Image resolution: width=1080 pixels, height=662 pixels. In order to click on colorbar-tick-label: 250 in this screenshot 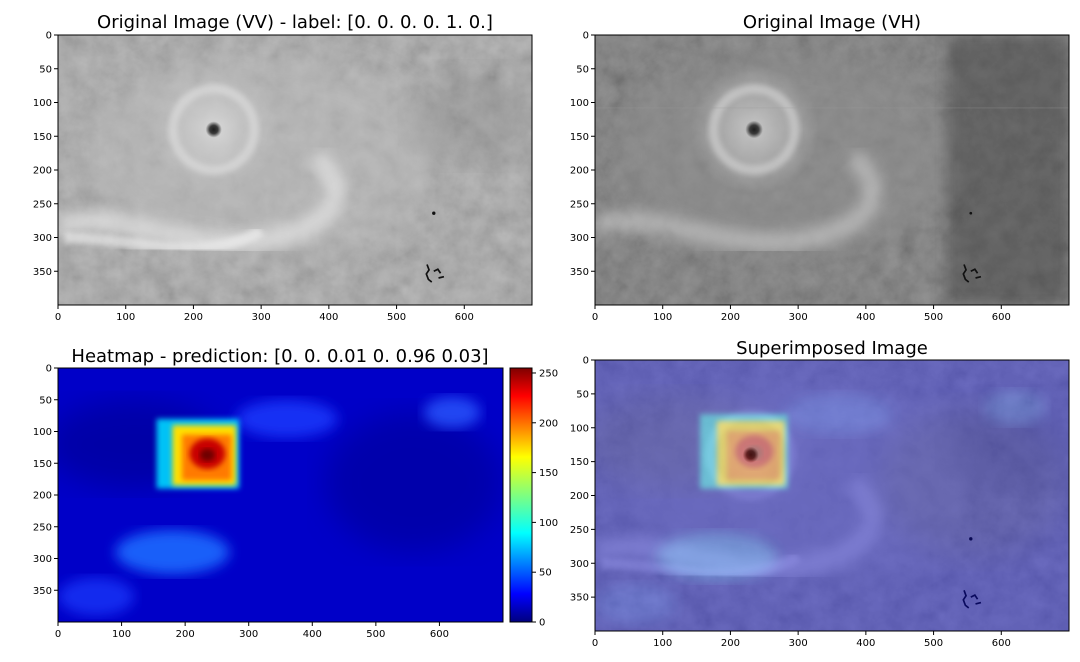, I will do `click(548, 373)`.